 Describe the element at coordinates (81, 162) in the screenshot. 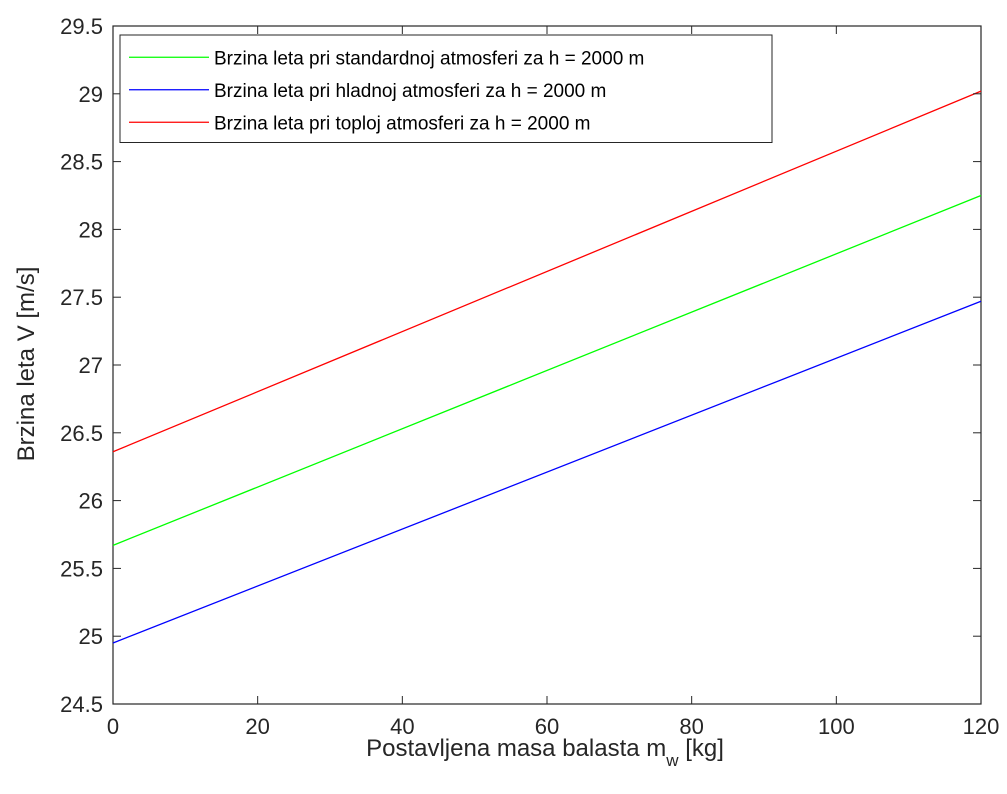

I see `y-tick-label: 28.5` at that location.